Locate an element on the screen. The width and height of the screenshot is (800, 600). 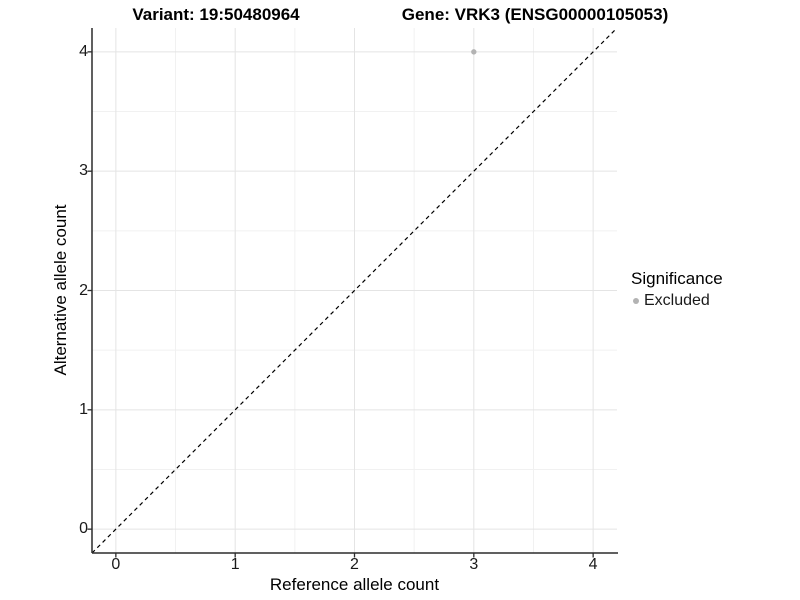
y-tick-label: 4 is located at coordinates (83, 51).